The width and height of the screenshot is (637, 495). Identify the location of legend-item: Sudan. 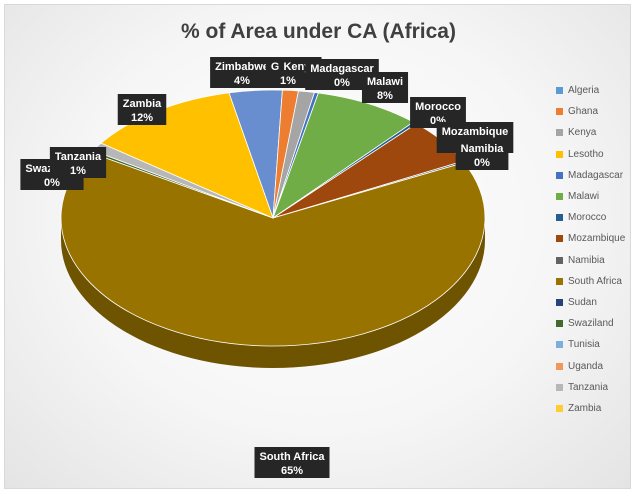
(595, 302).